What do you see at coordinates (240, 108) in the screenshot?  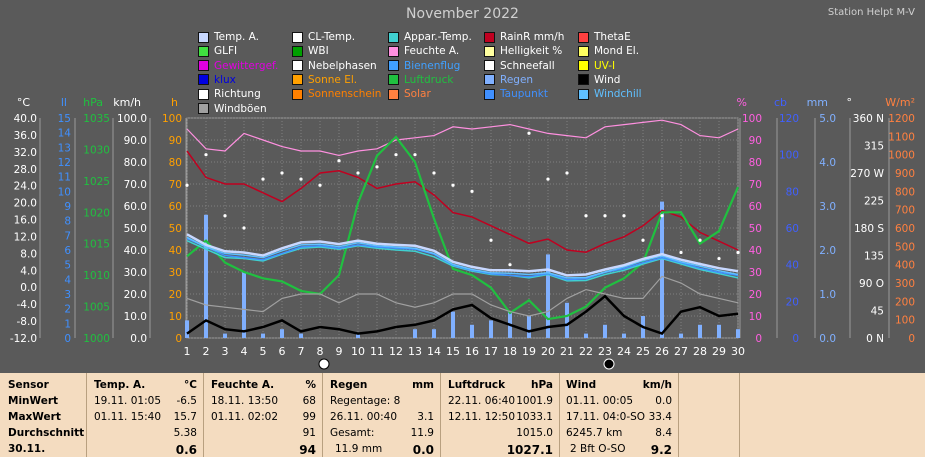 I see `legend-label: Windböen` at bounding box center [240, 108].